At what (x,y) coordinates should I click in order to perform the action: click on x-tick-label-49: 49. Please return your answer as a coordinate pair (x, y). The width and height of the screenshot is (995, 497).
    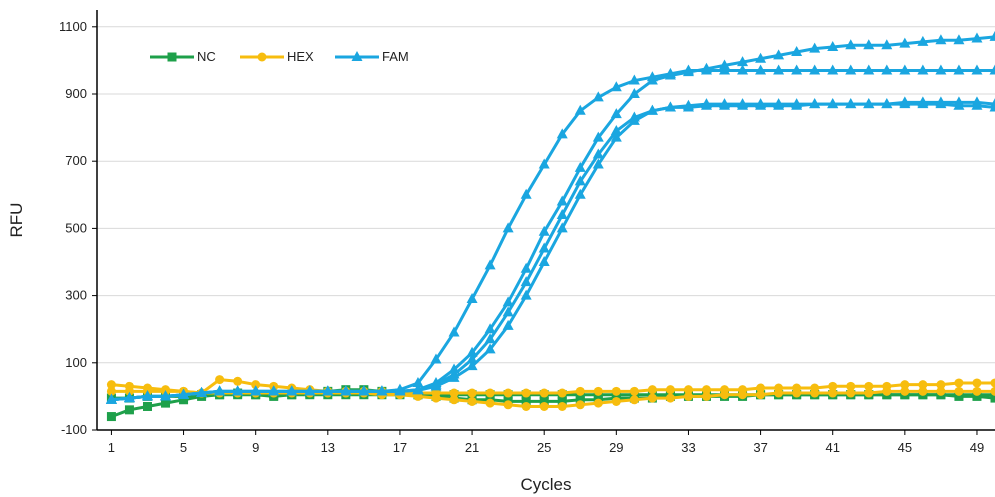
    Looking at the image, I should click on (977, 447).